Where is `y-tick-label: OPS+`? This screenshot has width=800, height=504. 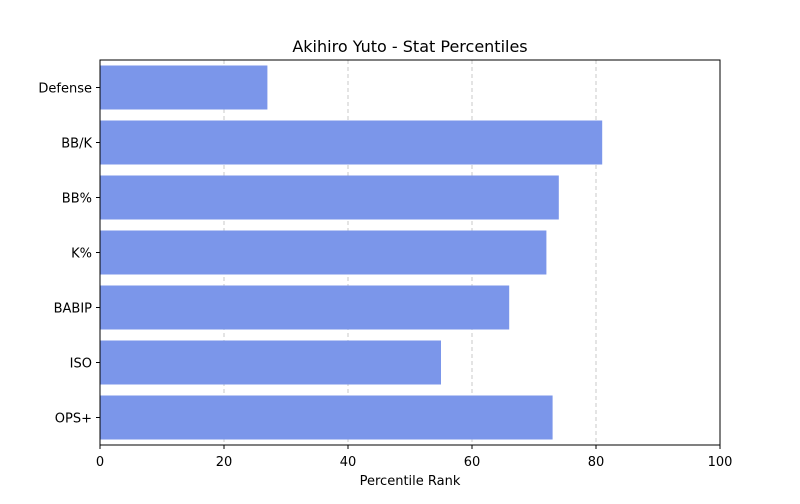 y-tick-label: OPS+ is located at coordinates (73, 419).